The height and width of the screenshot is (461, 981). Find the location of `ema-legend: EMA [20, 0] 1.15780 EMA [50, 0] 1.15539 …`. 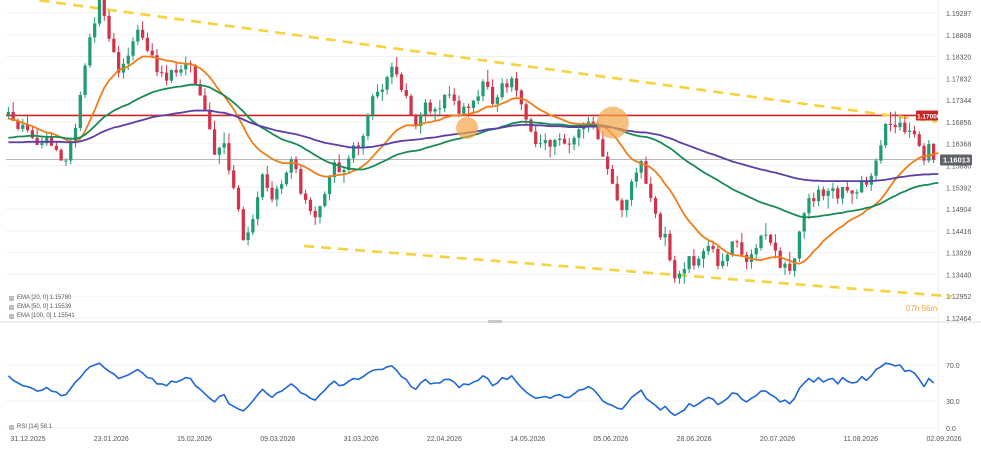

ema-legend: EMA [20, 0] 1.15780 EMA [50, 0] 1.15539 … is located at coordinates (42, 307).